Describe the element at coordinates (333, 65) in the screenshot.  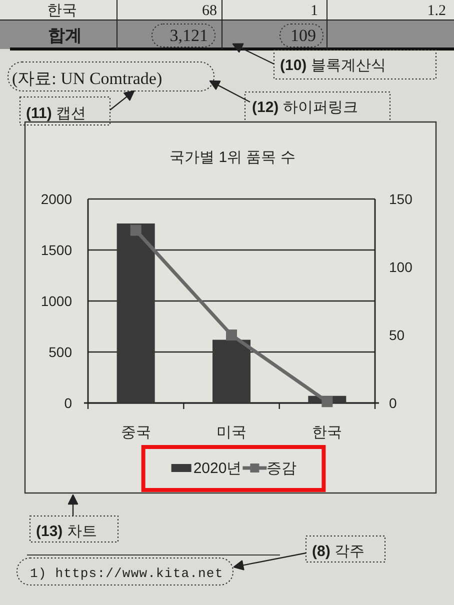
I see `text: (10) 블록계산식` at that location.